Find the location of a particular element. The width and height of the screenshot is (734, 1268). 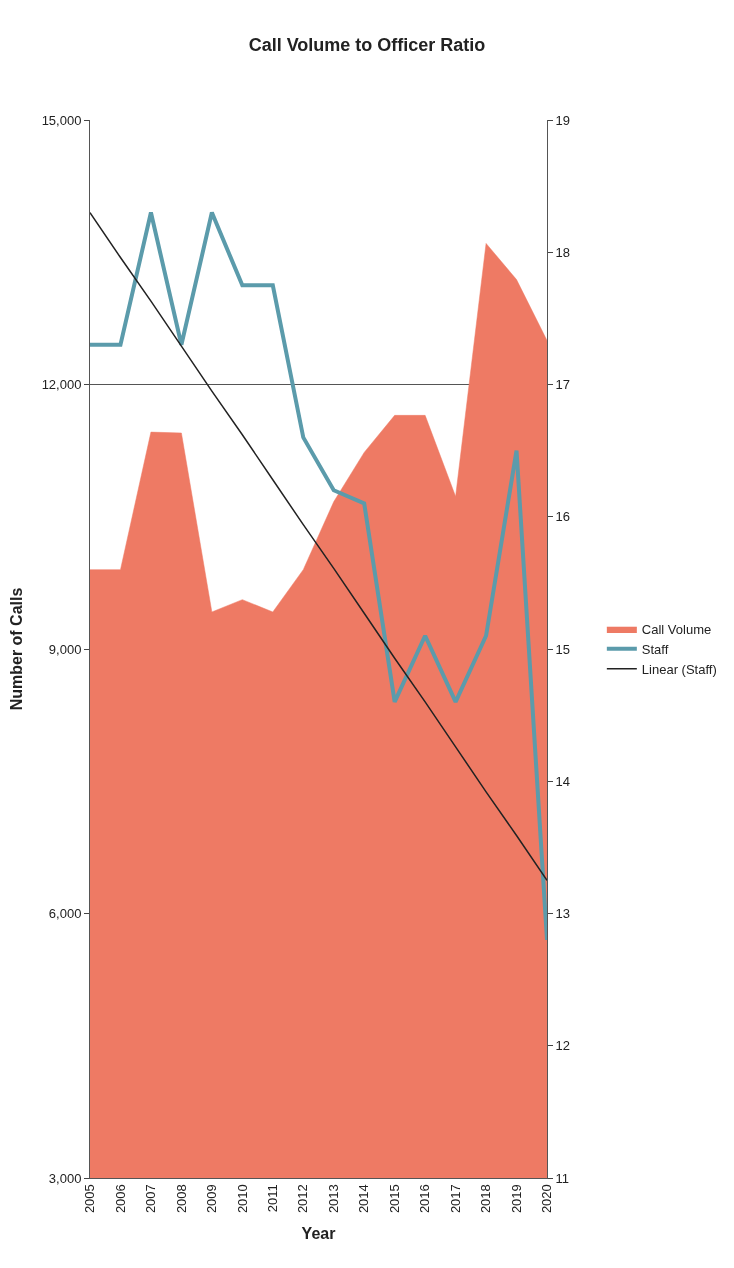

y2-tick-label: 15 is located at coordinates (563, 649).